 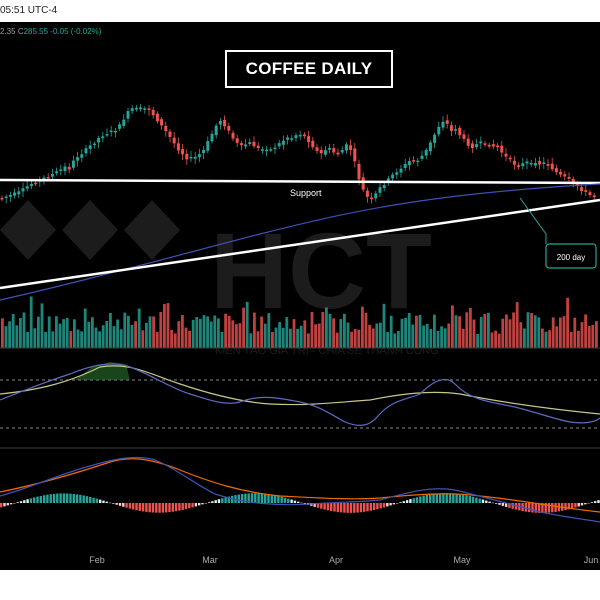 What do you see at coordinates (300, 503) in the screenshot?
I see `macd-histogram` at bounding box center [300, 503].